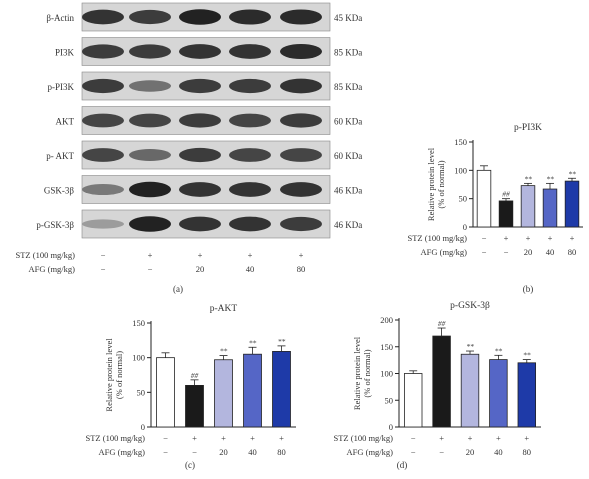 The width and height of the screenshot is (589, 479). I want to click on blot-kda-label: 46 KDa, so click(348, 191).